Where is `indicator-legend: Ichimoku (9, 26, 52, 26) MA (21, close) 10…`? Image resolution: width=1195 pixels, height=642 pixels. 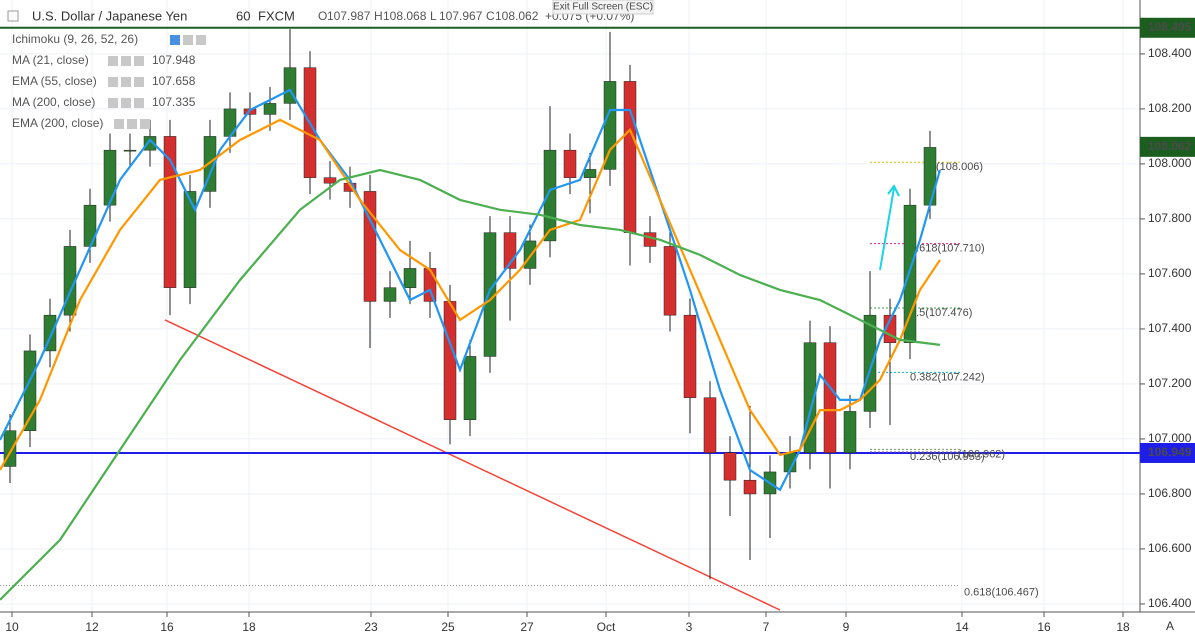
indicator-legend: Ichimoku (9, 26, 52, 26) MA (21, close) 10… is located at coordinates (109, 81).